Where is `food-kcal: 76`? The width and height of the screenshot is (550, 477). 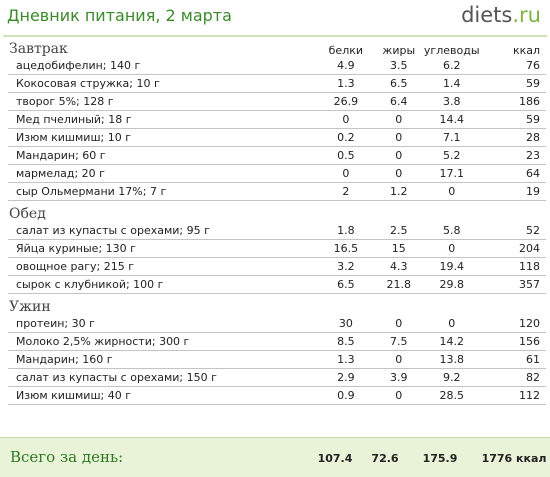
food-kcal: 76 is located at coordinates (514, 66).